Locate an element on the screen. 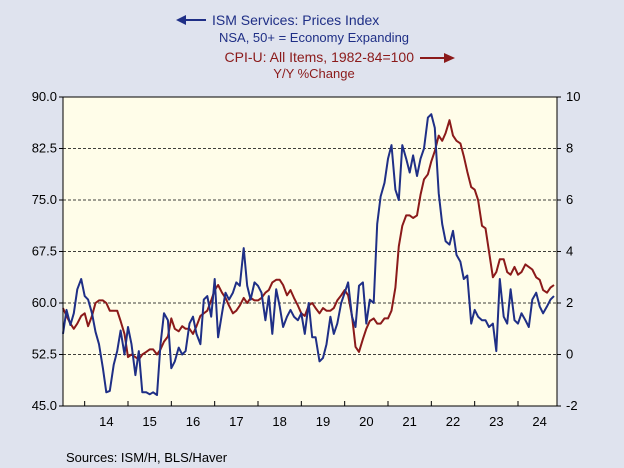 The width and height of the screenshot is (624, 468). legend-cpi-arrow-head-icon is located at coordinates (449, 58).